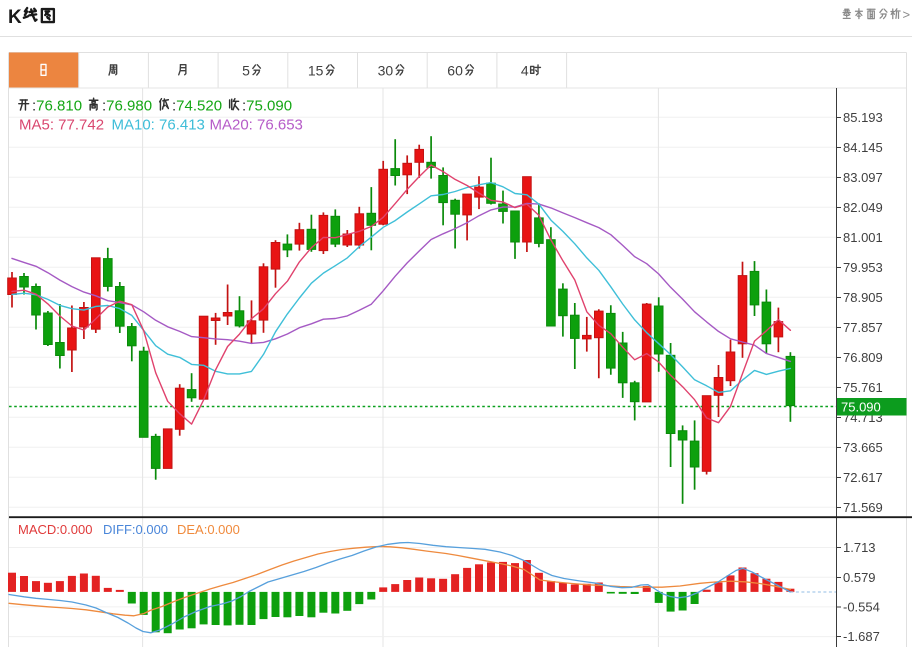 The image size is (912, 647). Describe the element at coordinates (316, 71) in the screenshot. I see `svg-text: 15` at that location.